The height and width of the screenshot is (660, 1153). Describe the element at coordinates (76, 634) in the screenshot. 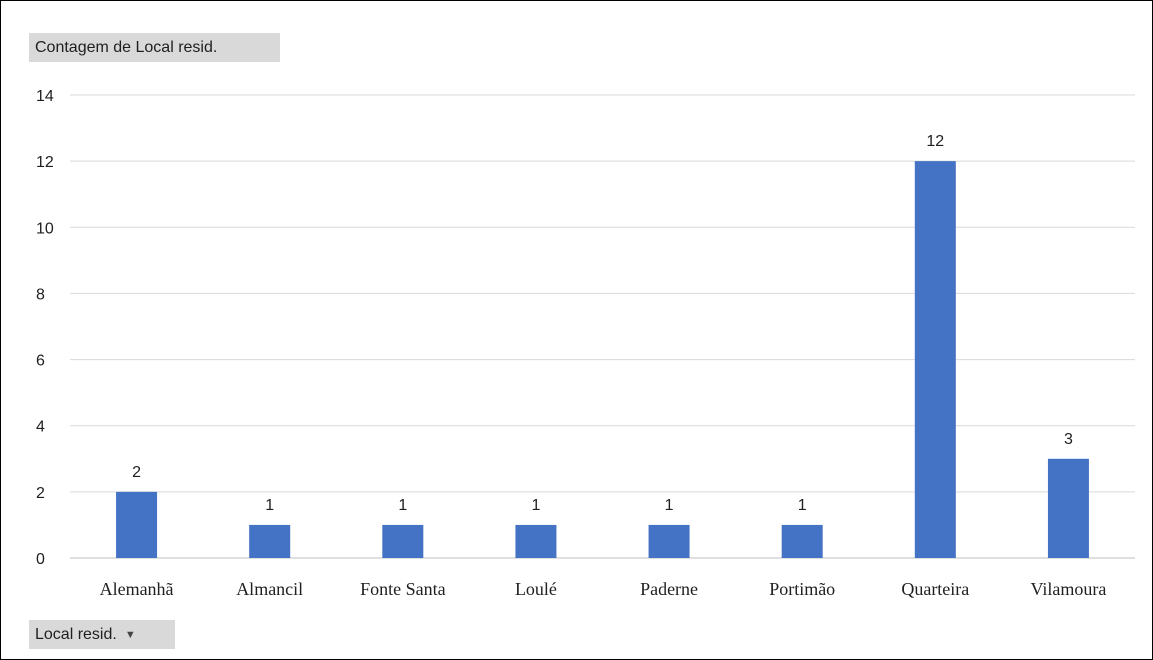

I see `axis-field-label: Local resid.` at that location.